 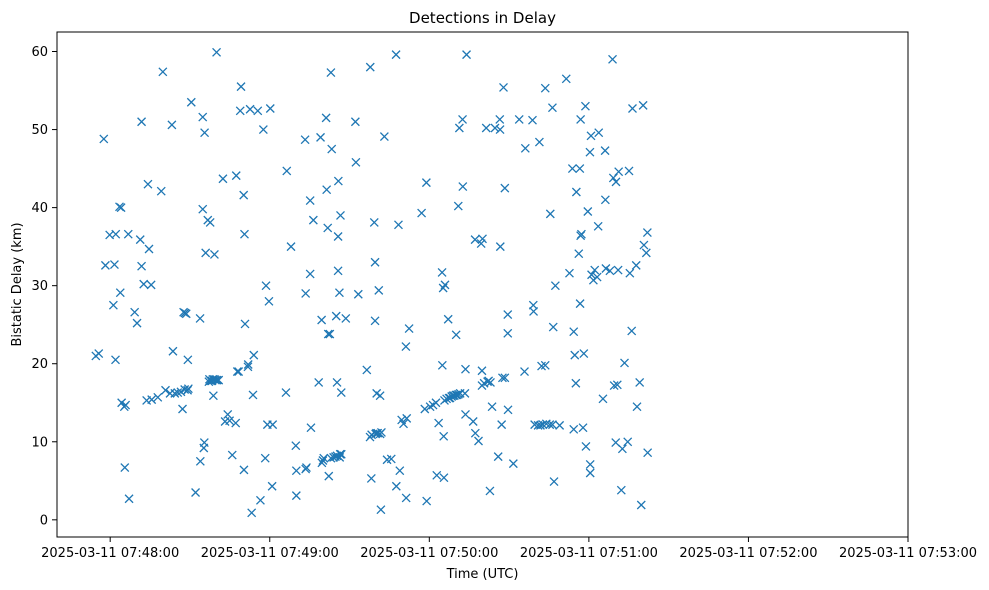 I want to click on x-tick-label-4: 2025-03-11 07:52:00, so click(x=748, y=553).